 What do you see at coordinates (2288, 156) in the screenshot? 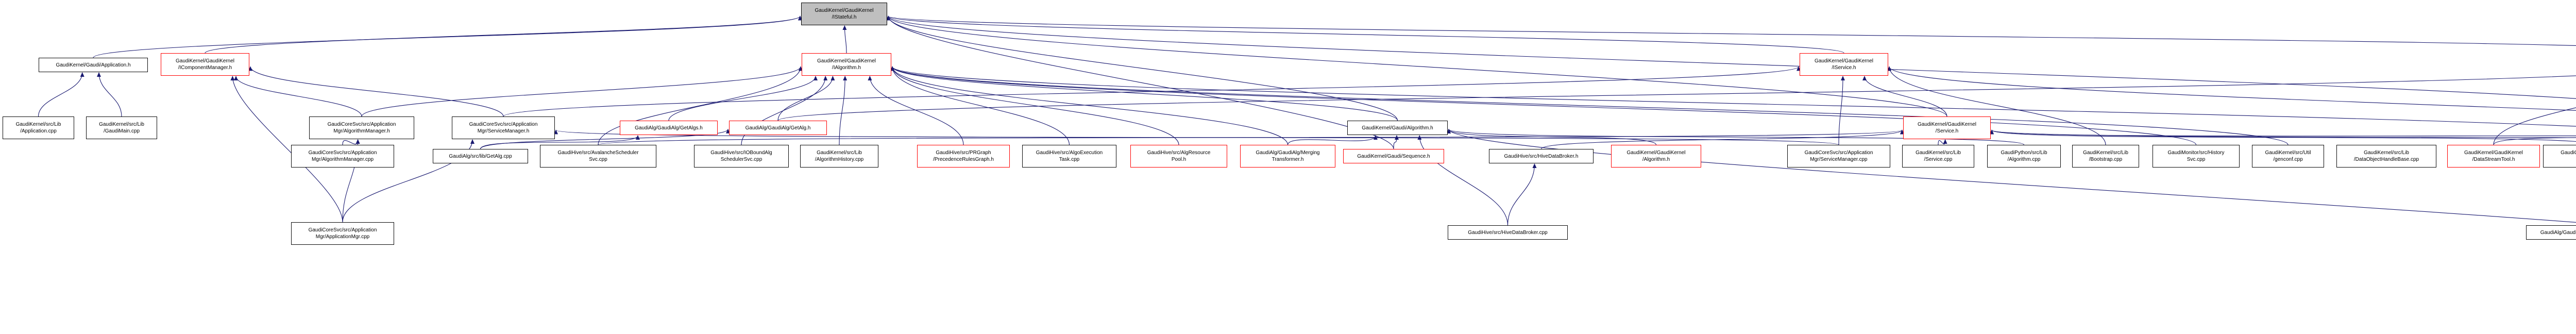
I see `graph-node: GaudiKernel/src/Util /genconf.cpp` at bounding box center [2288, 156].